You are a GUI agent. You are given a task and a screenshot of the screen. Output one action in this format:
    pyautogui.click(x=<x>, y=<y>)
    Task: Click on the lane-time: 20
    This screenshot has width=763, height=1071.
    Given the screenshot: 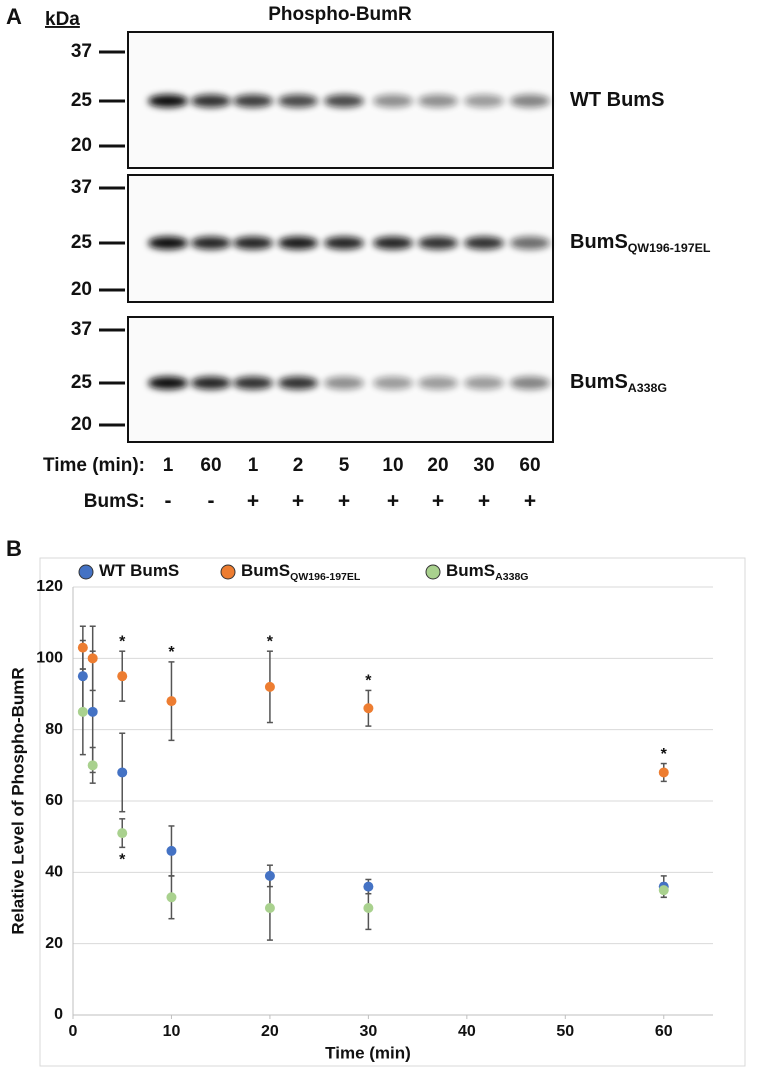 What is the action you would take?
    pyautogui.click(x=437, y=465)
    